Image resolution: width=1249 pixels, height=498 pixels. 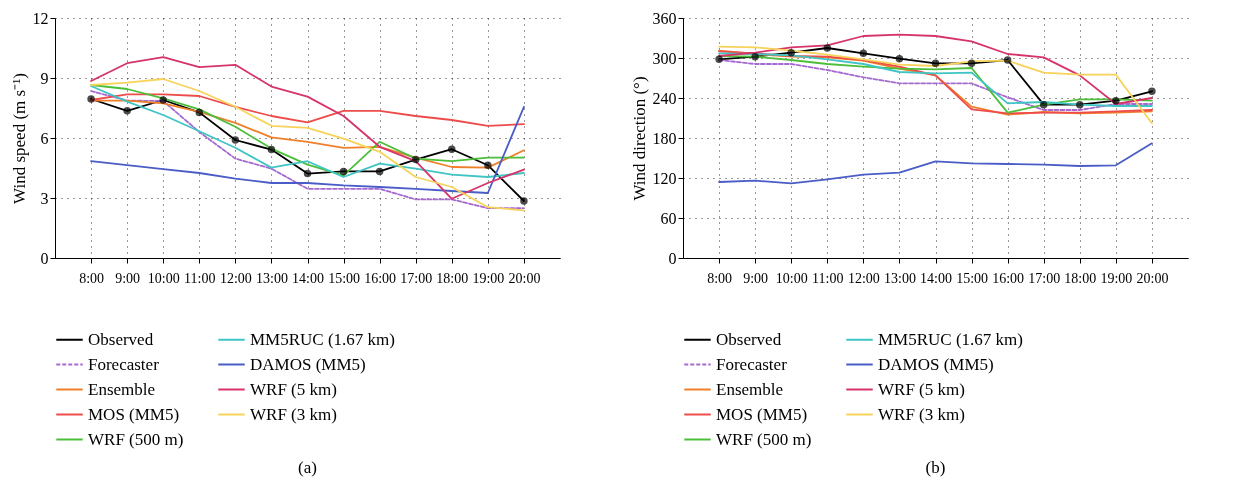 I want to click on y-axis-title: Wind direction (°), so click(x=639, y=138).